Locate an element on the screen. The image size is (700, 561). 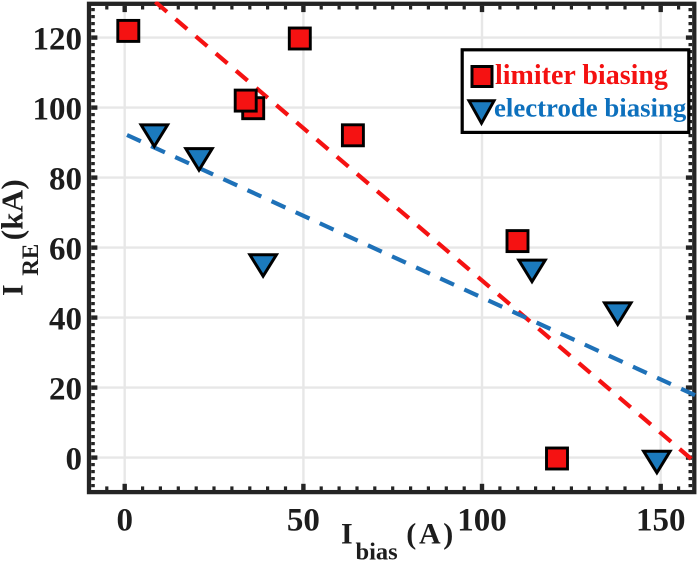
svg-text: electrode biasing is located at coordinates (590, 107).